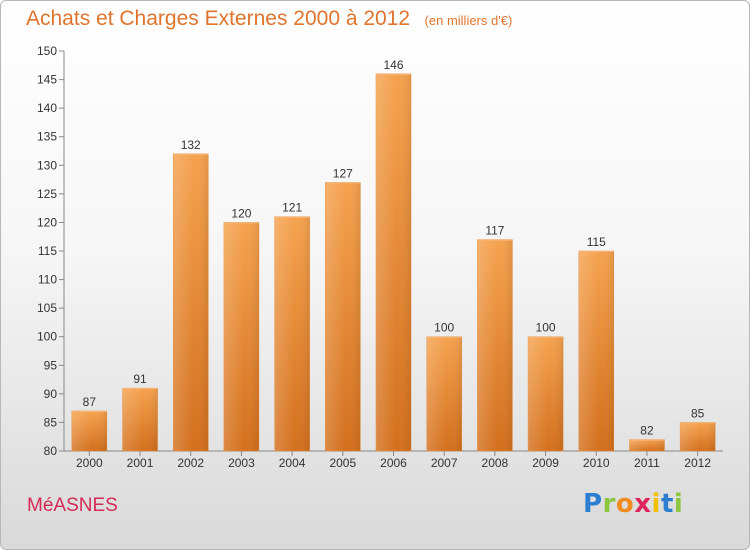  What do you see at coordinates (343, 173) in the screenshot?
I see `data-label: 127` at bounding box center [343, 173].